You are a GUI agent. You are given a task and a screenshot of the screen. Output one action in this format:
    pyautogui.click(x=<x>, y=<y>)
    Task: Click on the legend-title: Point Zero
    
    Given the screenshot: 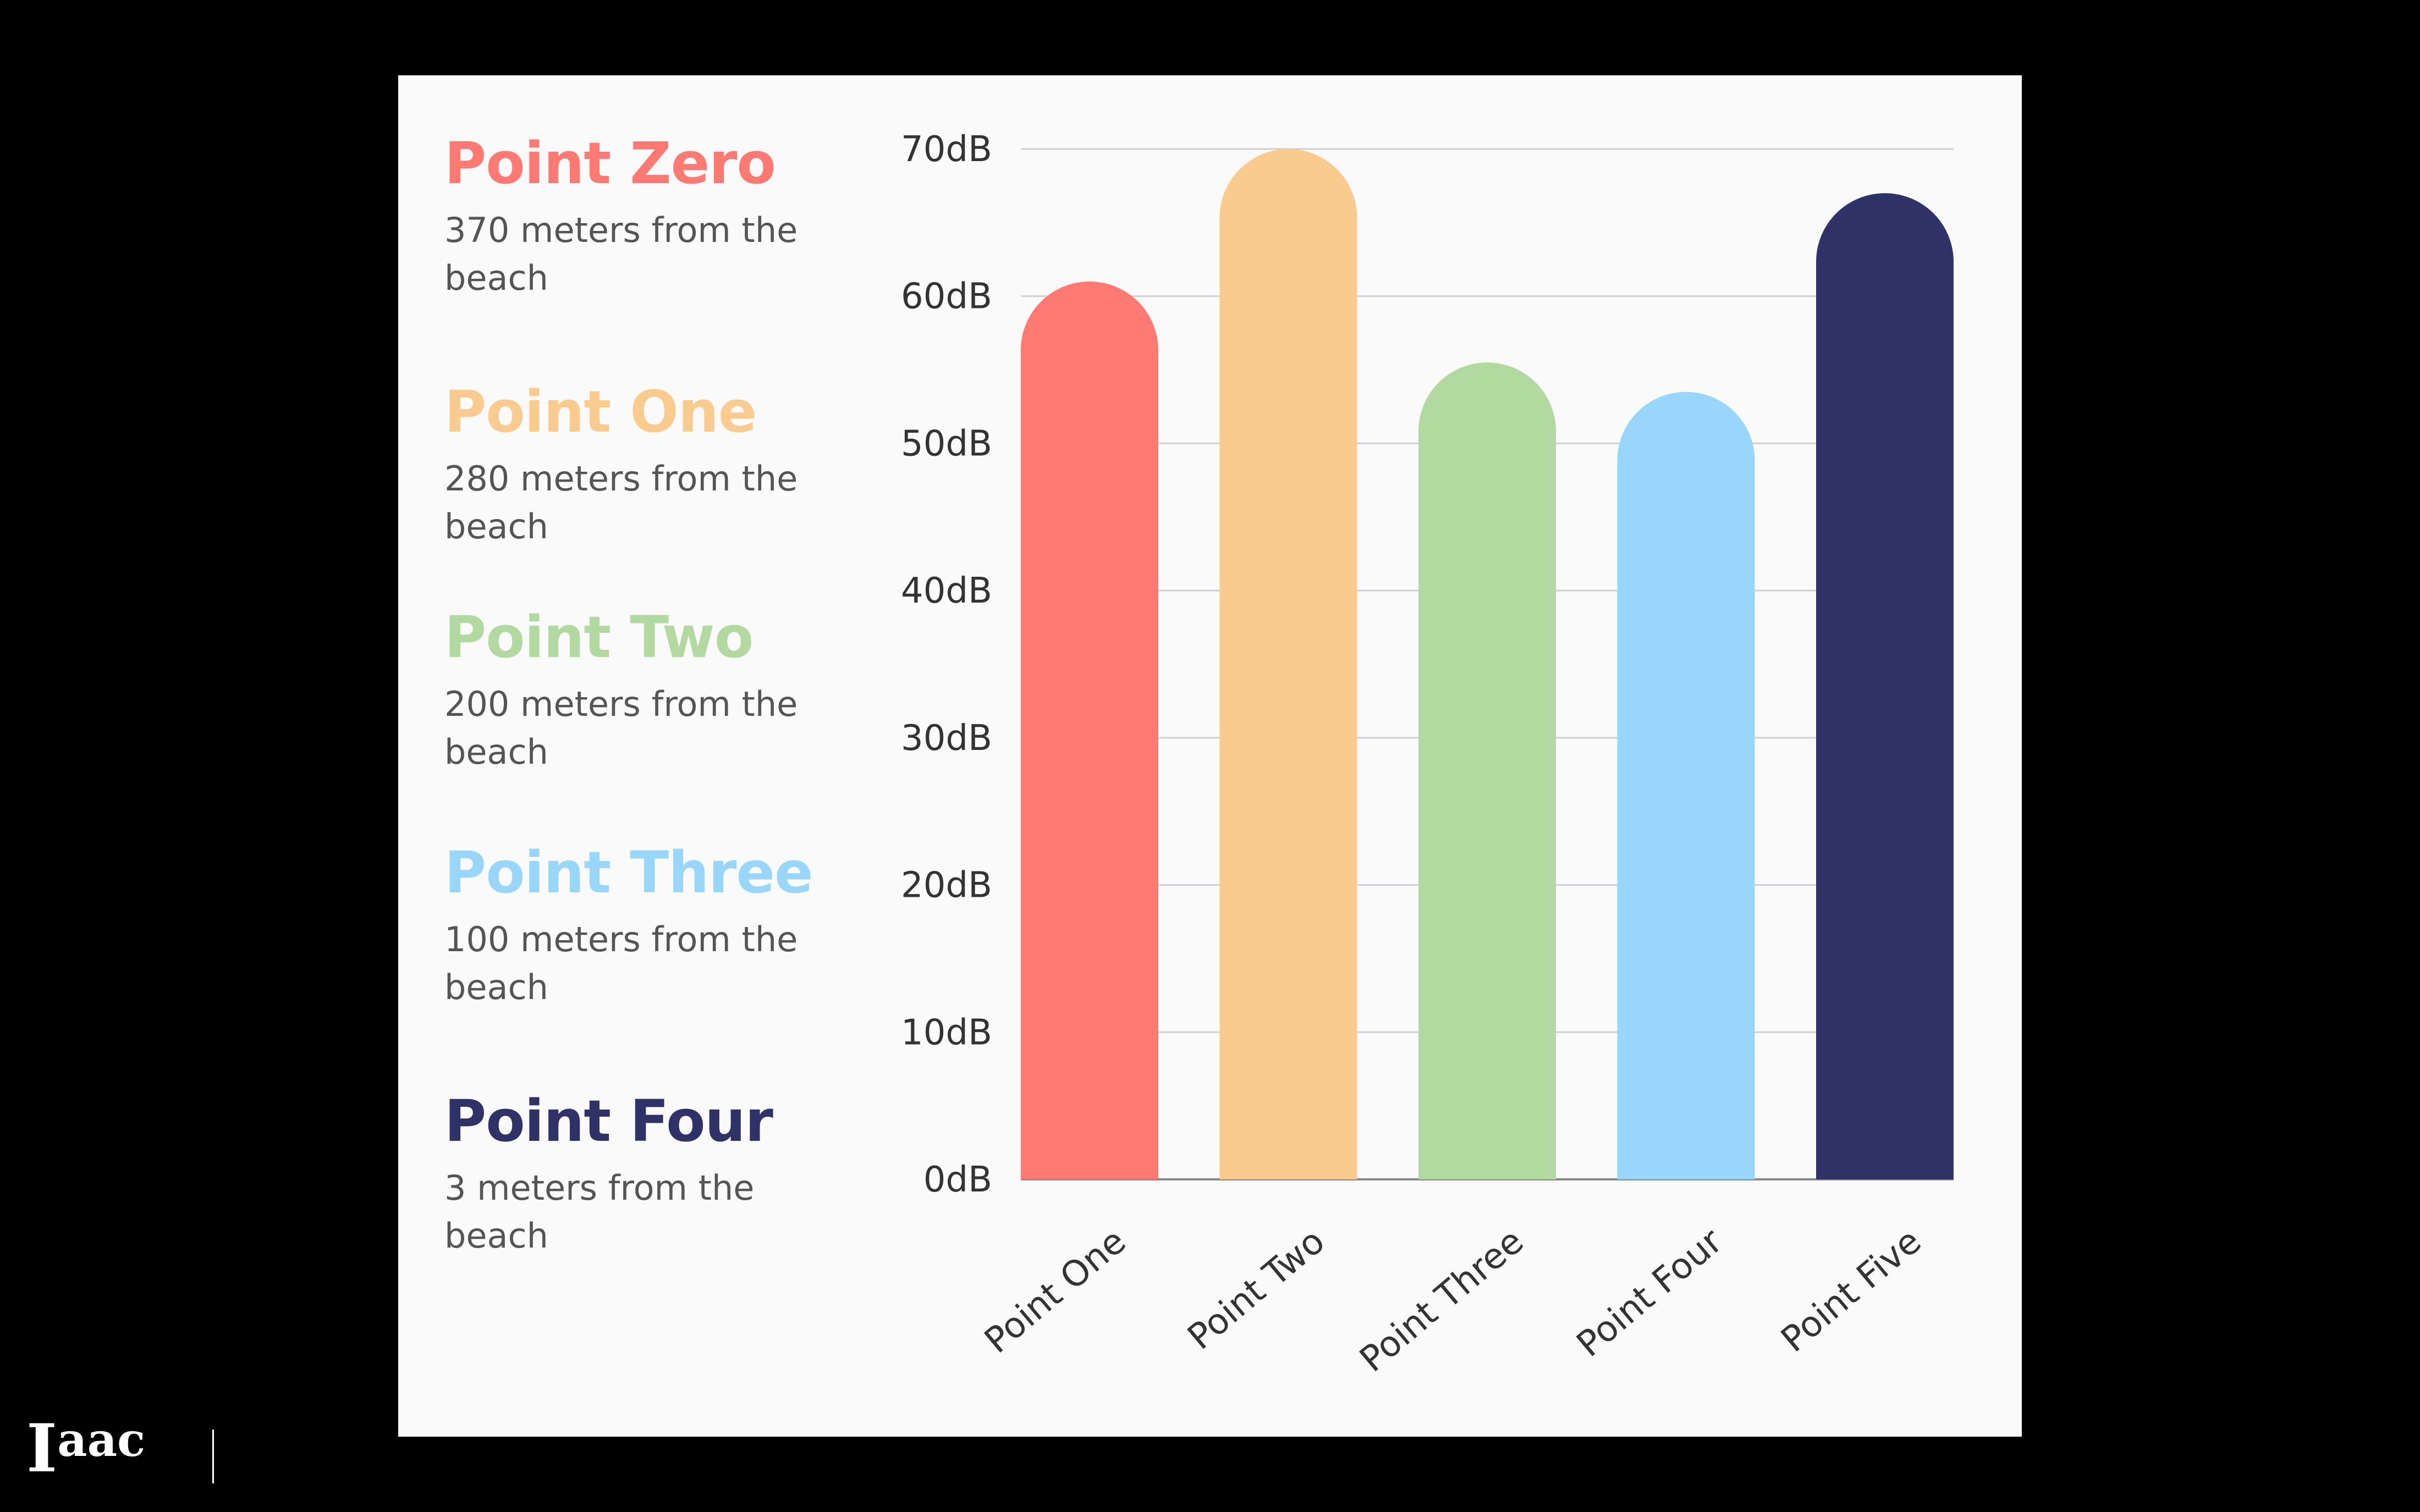 What is the action you would take?
    pyautogui.click(x=610, y=164)
    